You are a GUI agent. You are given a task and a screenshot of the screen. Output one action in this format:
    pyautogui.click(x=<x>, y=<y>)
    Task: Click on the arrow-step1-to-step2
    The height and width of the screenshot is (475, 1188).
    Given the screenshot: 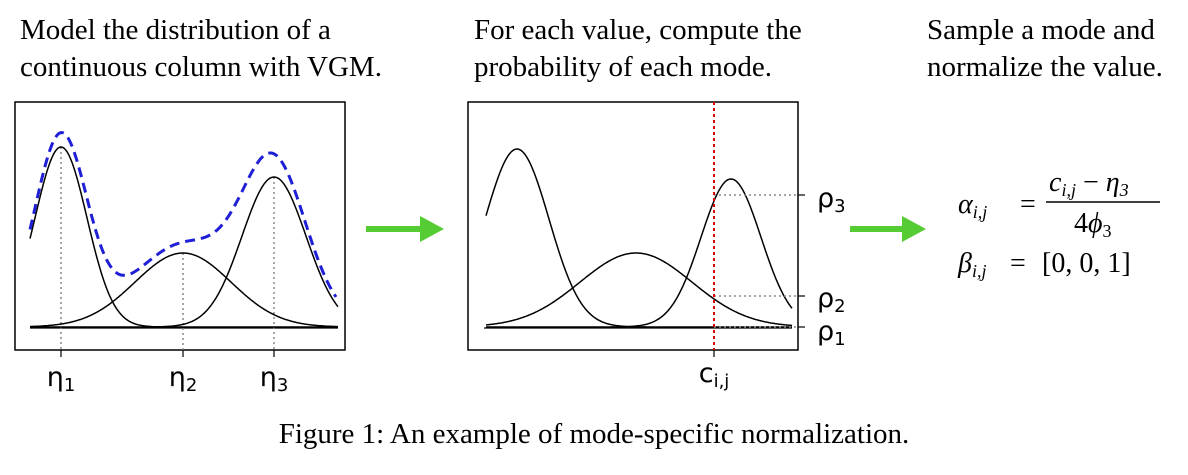 What is the action you would take?
    pyautogui.click(x=405, y=229)
    